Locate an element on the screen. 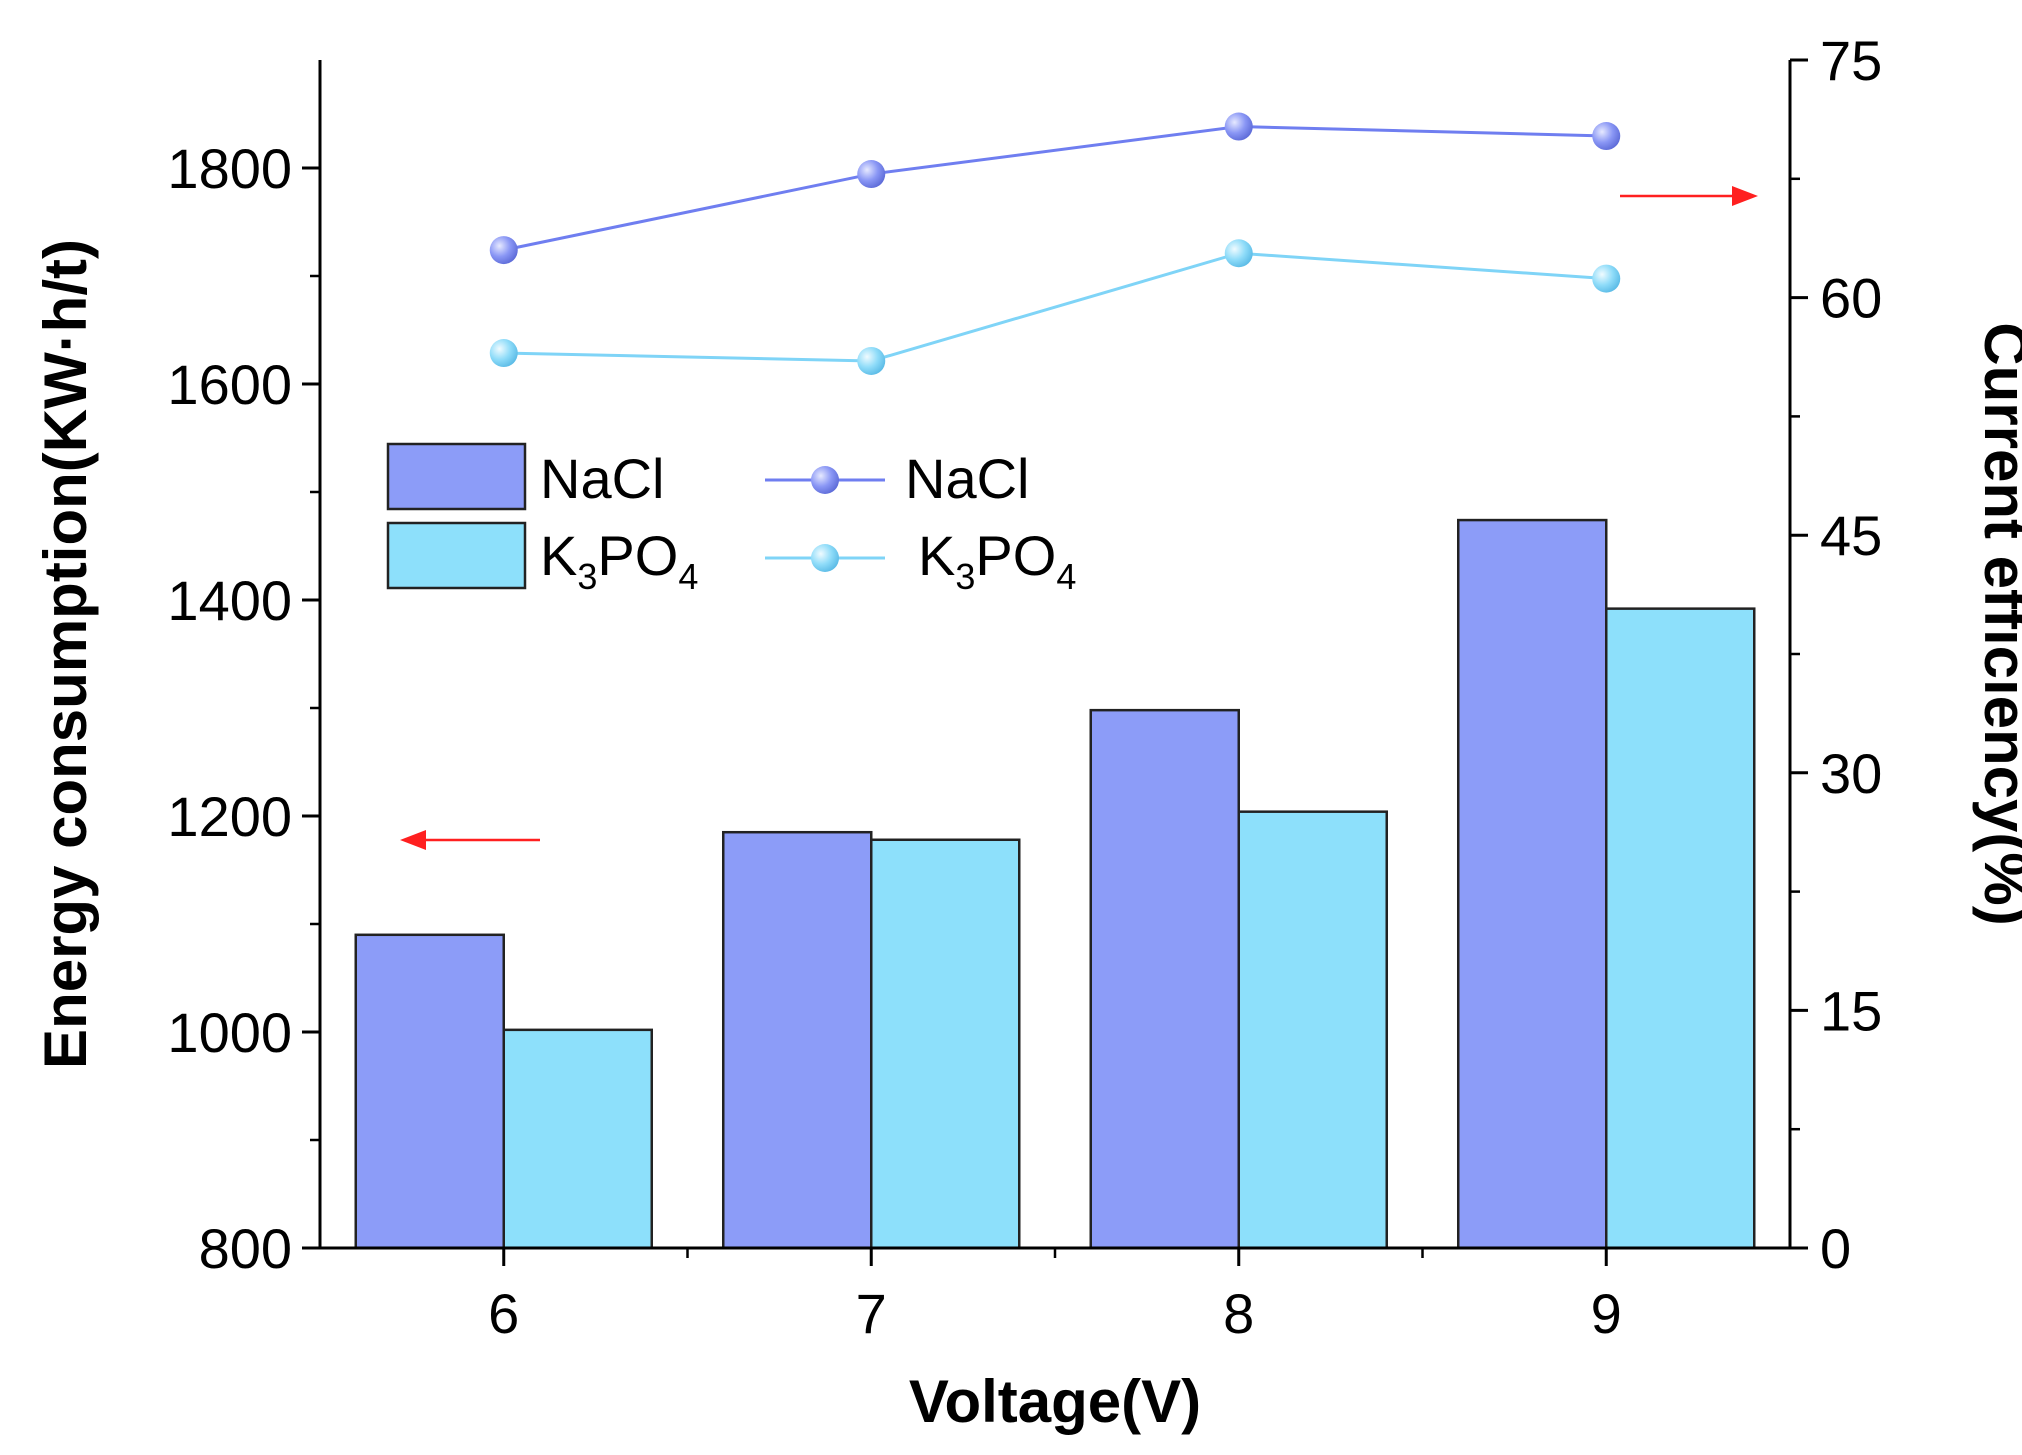 This screenshot has height=1455, width=2022. right-tick-label: 75 is located at coordinates (1851, 60).